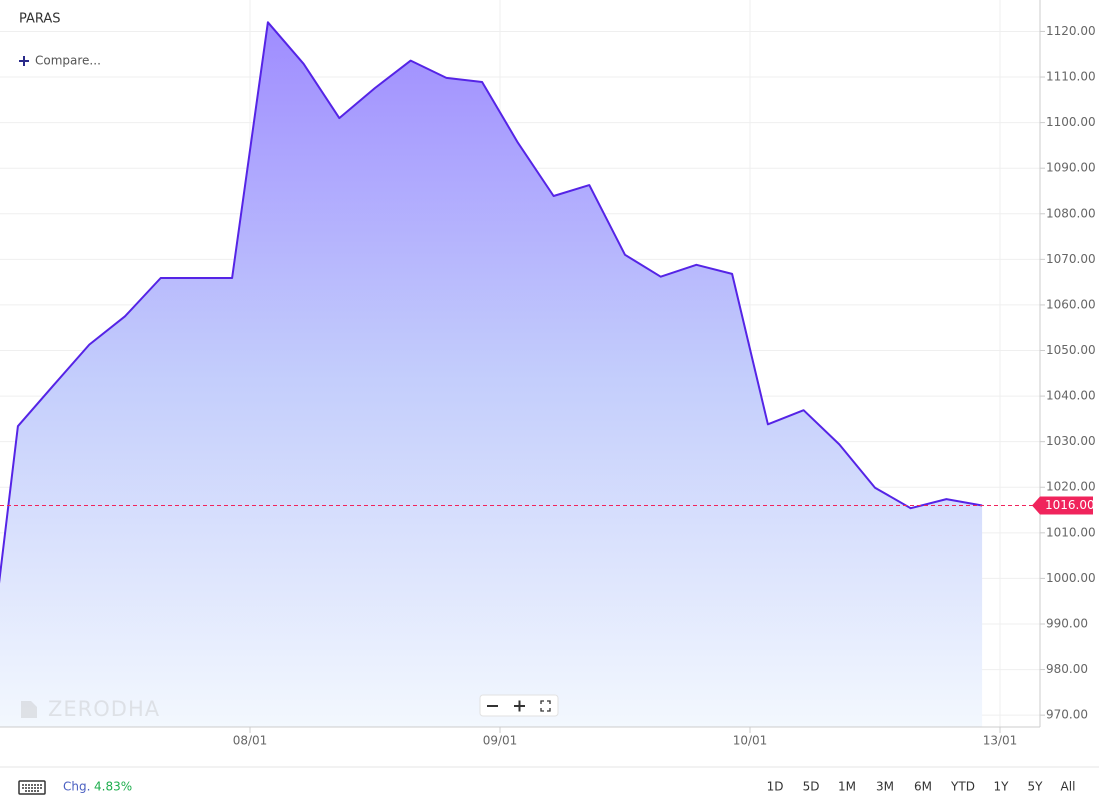 The image size is (1099, 808). What do you see at coordinates (1000, 741) in the screenshot?
I see `x-tick-label: 13/01` at bounding box center [1000, 741].